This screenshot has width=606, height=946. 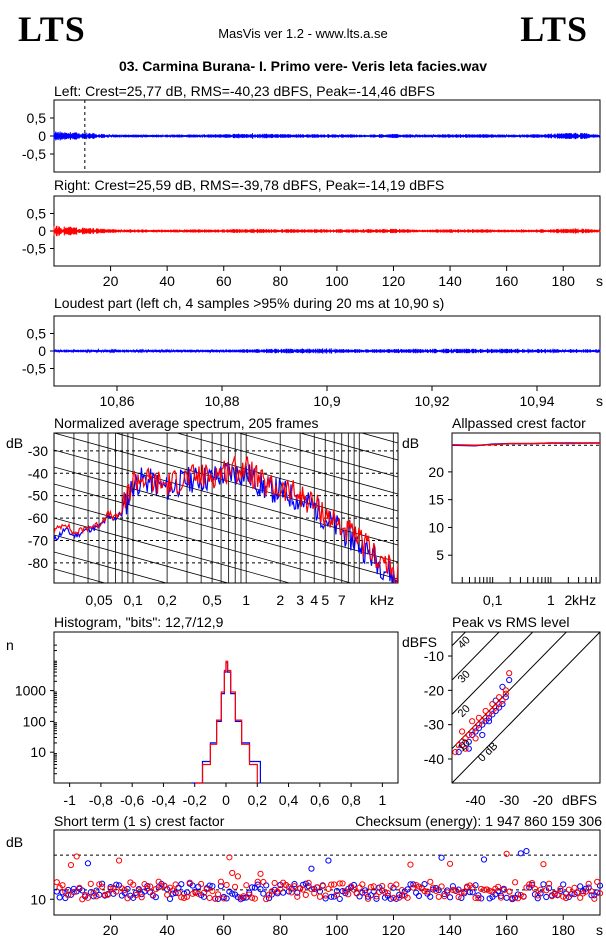 What do you see at coordinates (10, 645) in the screenshot?
I see `histogram-ylabel: n` at bounding box center [10, 645].